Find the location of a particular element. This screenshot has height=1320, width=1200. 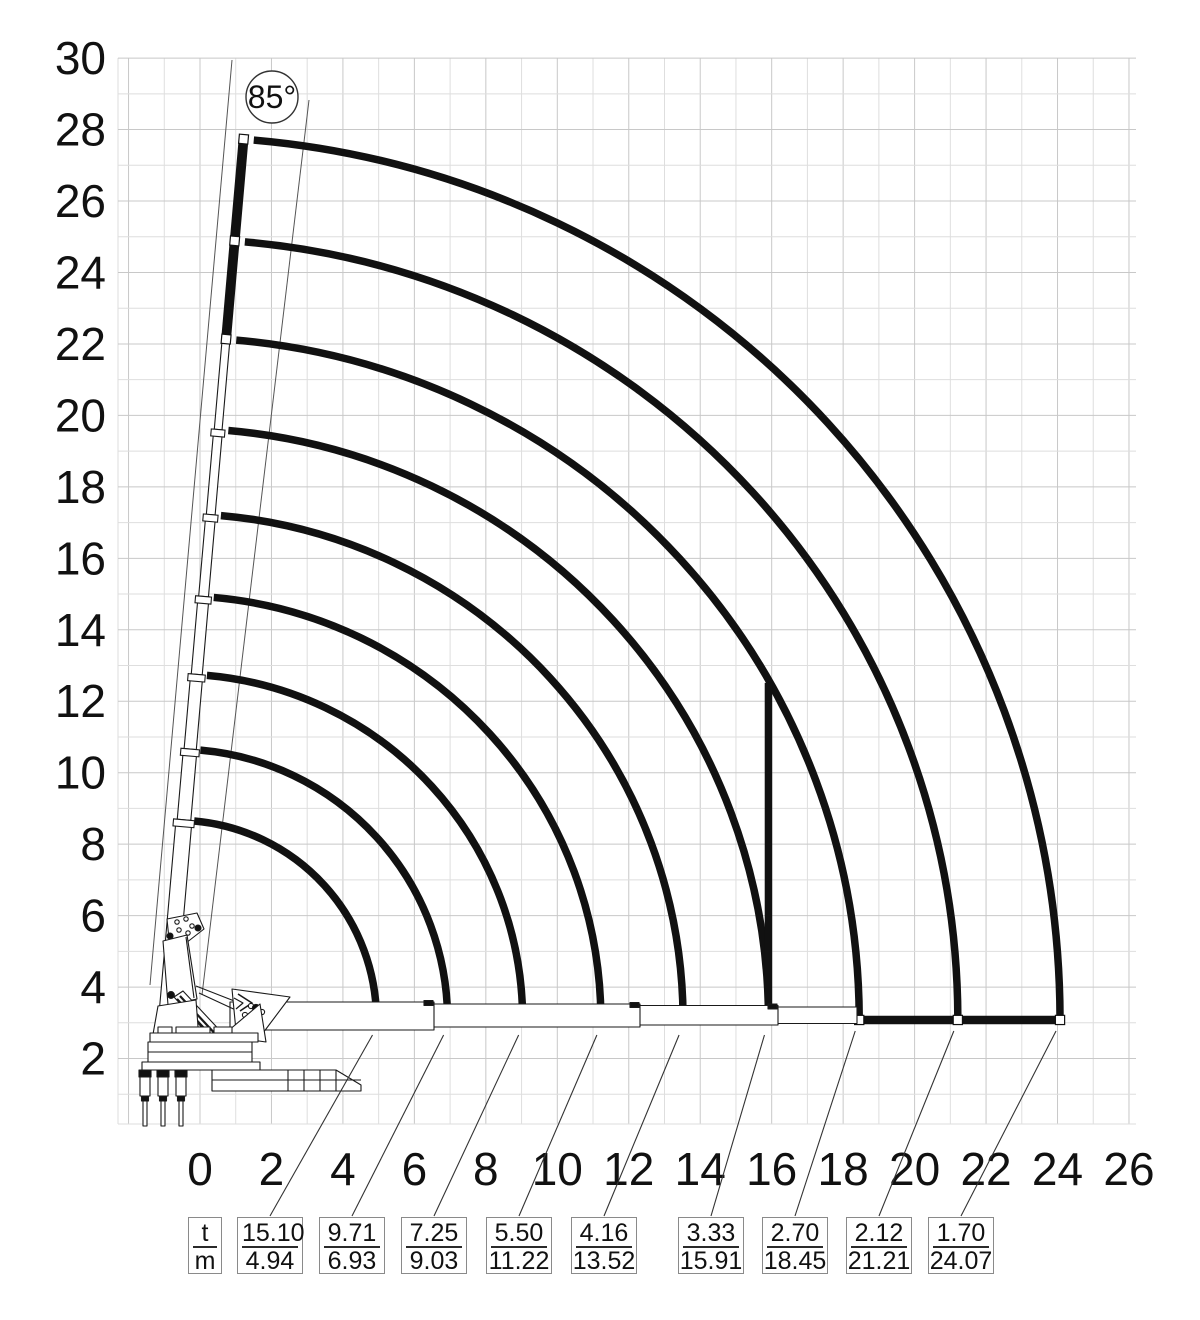

capacity-box: 2.70 18.45 is located at coordinates (795, 1246).